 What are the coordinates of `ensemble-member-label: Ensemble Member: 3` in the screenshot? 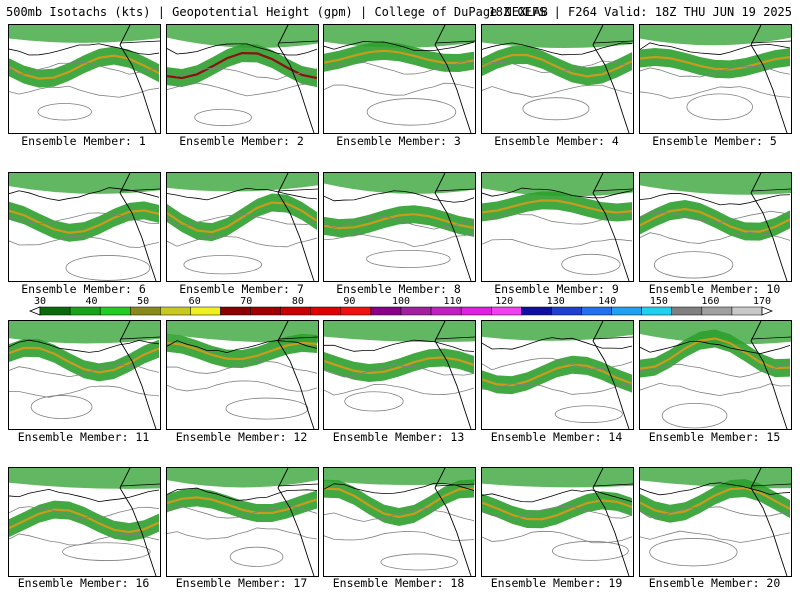 It's located at (398, 141).